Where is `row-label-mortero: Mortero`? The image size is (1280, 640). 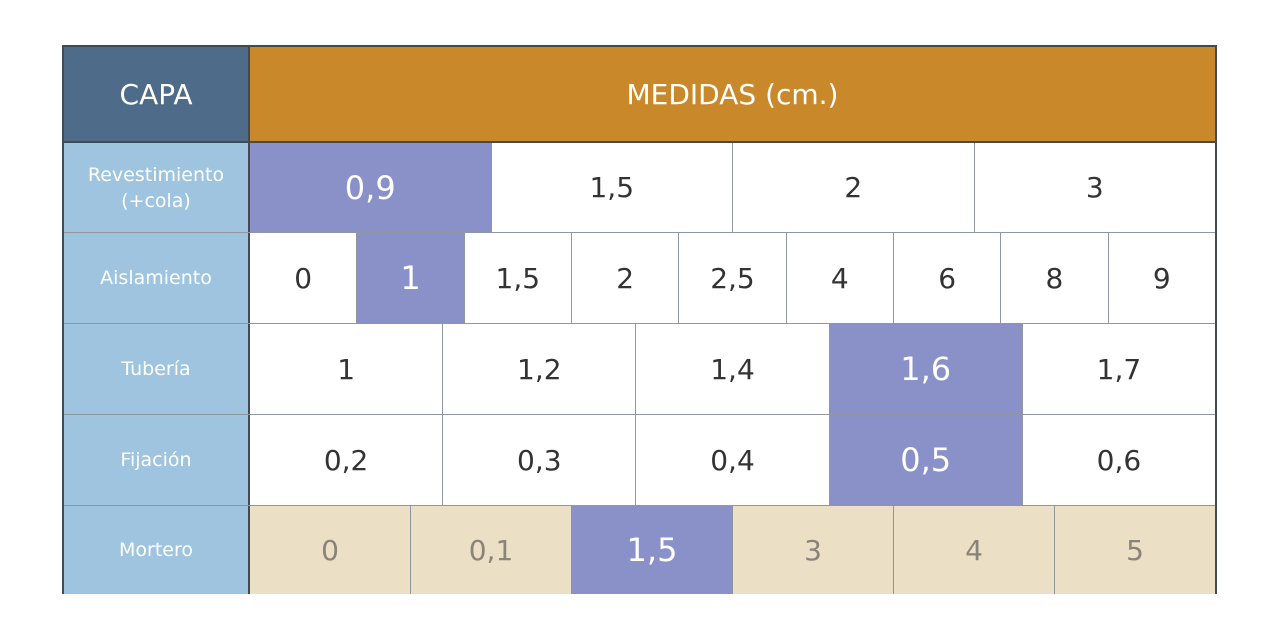 row-label-mortero: Mortero is located at coordinates (157, 550).